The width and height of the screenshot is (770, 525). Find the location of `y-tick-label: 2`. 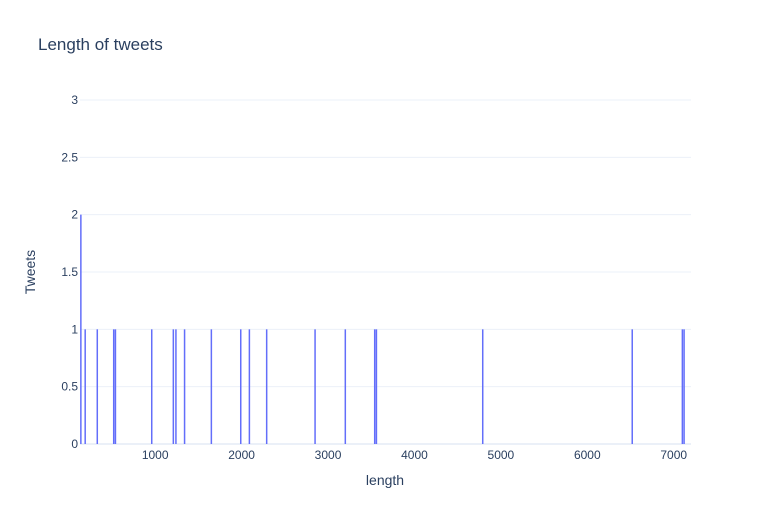

y-tick-label: 2 is located at coordinates (74, 215).